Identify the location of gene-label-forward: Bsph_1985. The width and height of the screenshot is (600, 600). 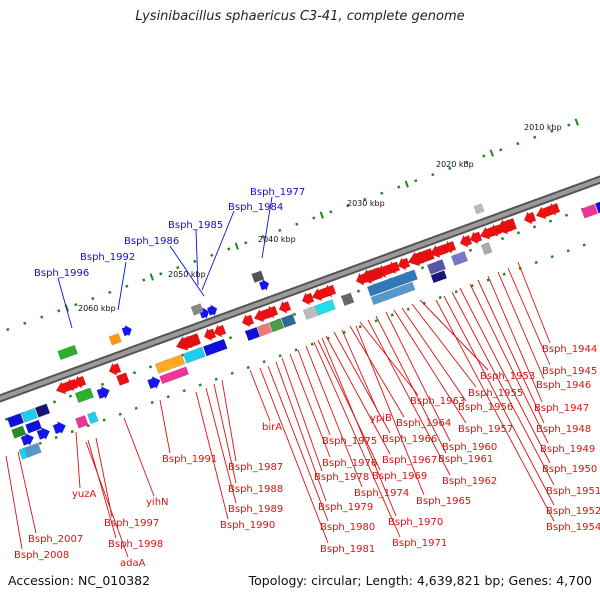
(195, 225).